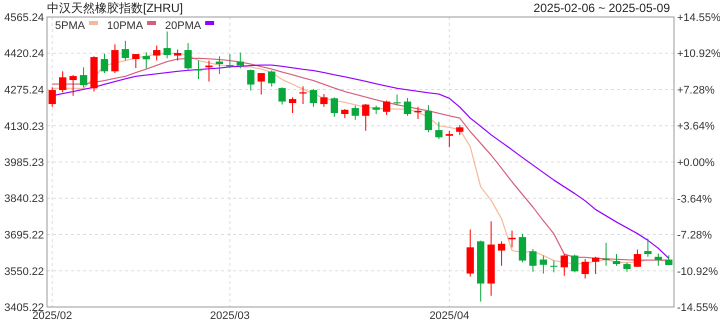 The image size is (720, 320). Describe the element at coordinates (449, 315) in the screenshot. I see `x-tick-label: 2025/04` at that location.